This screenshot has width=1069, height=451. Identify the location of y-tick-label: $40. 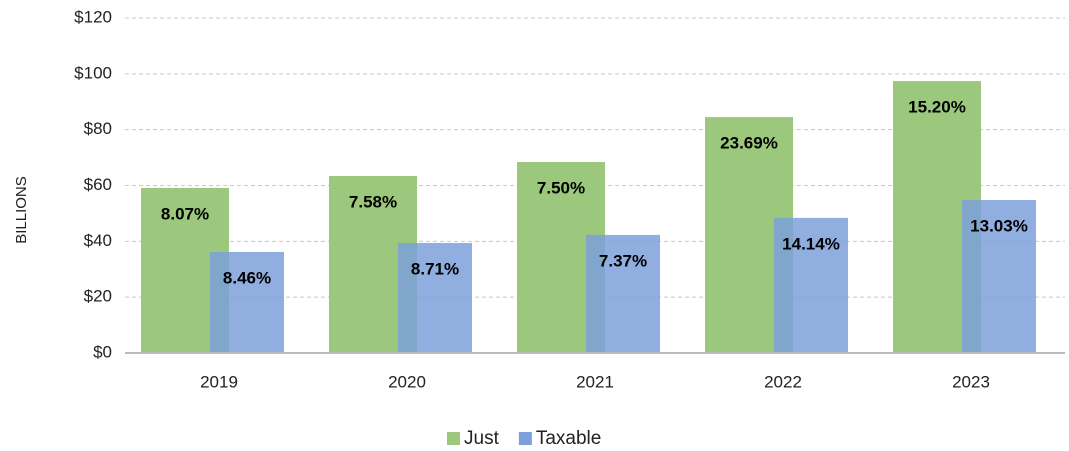
(98, 240).